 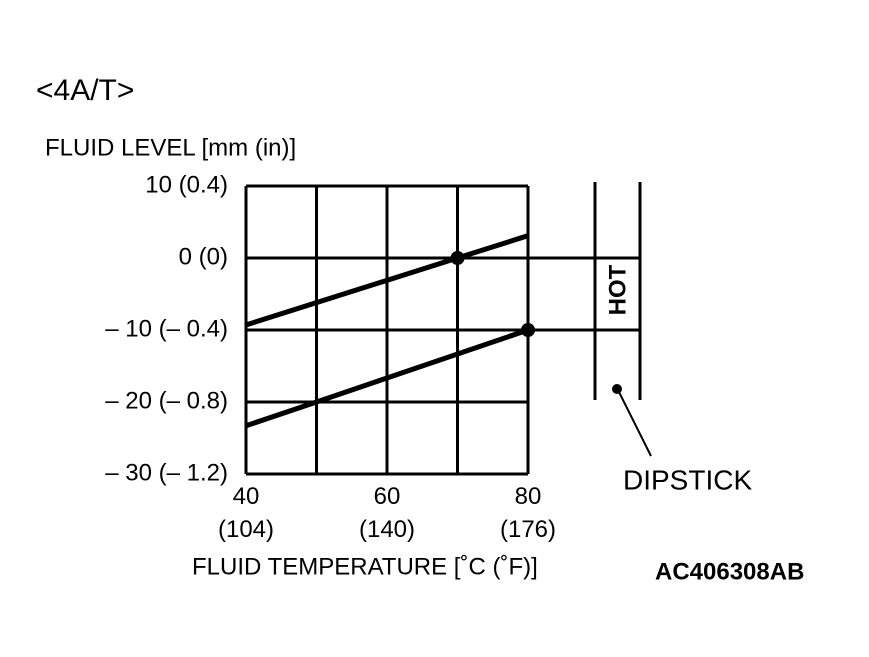 I want to click on figure-id: AC406308AB, so click(x=729, y=571).